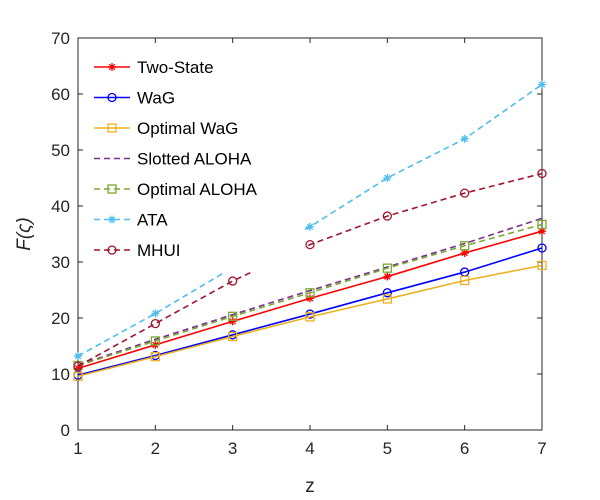 This screenshot has width=600, height=500. What do you see at coordinates (60, 262) in the screenshot?
I see `y-tick-label: 30` at bounding box center [60, 262].